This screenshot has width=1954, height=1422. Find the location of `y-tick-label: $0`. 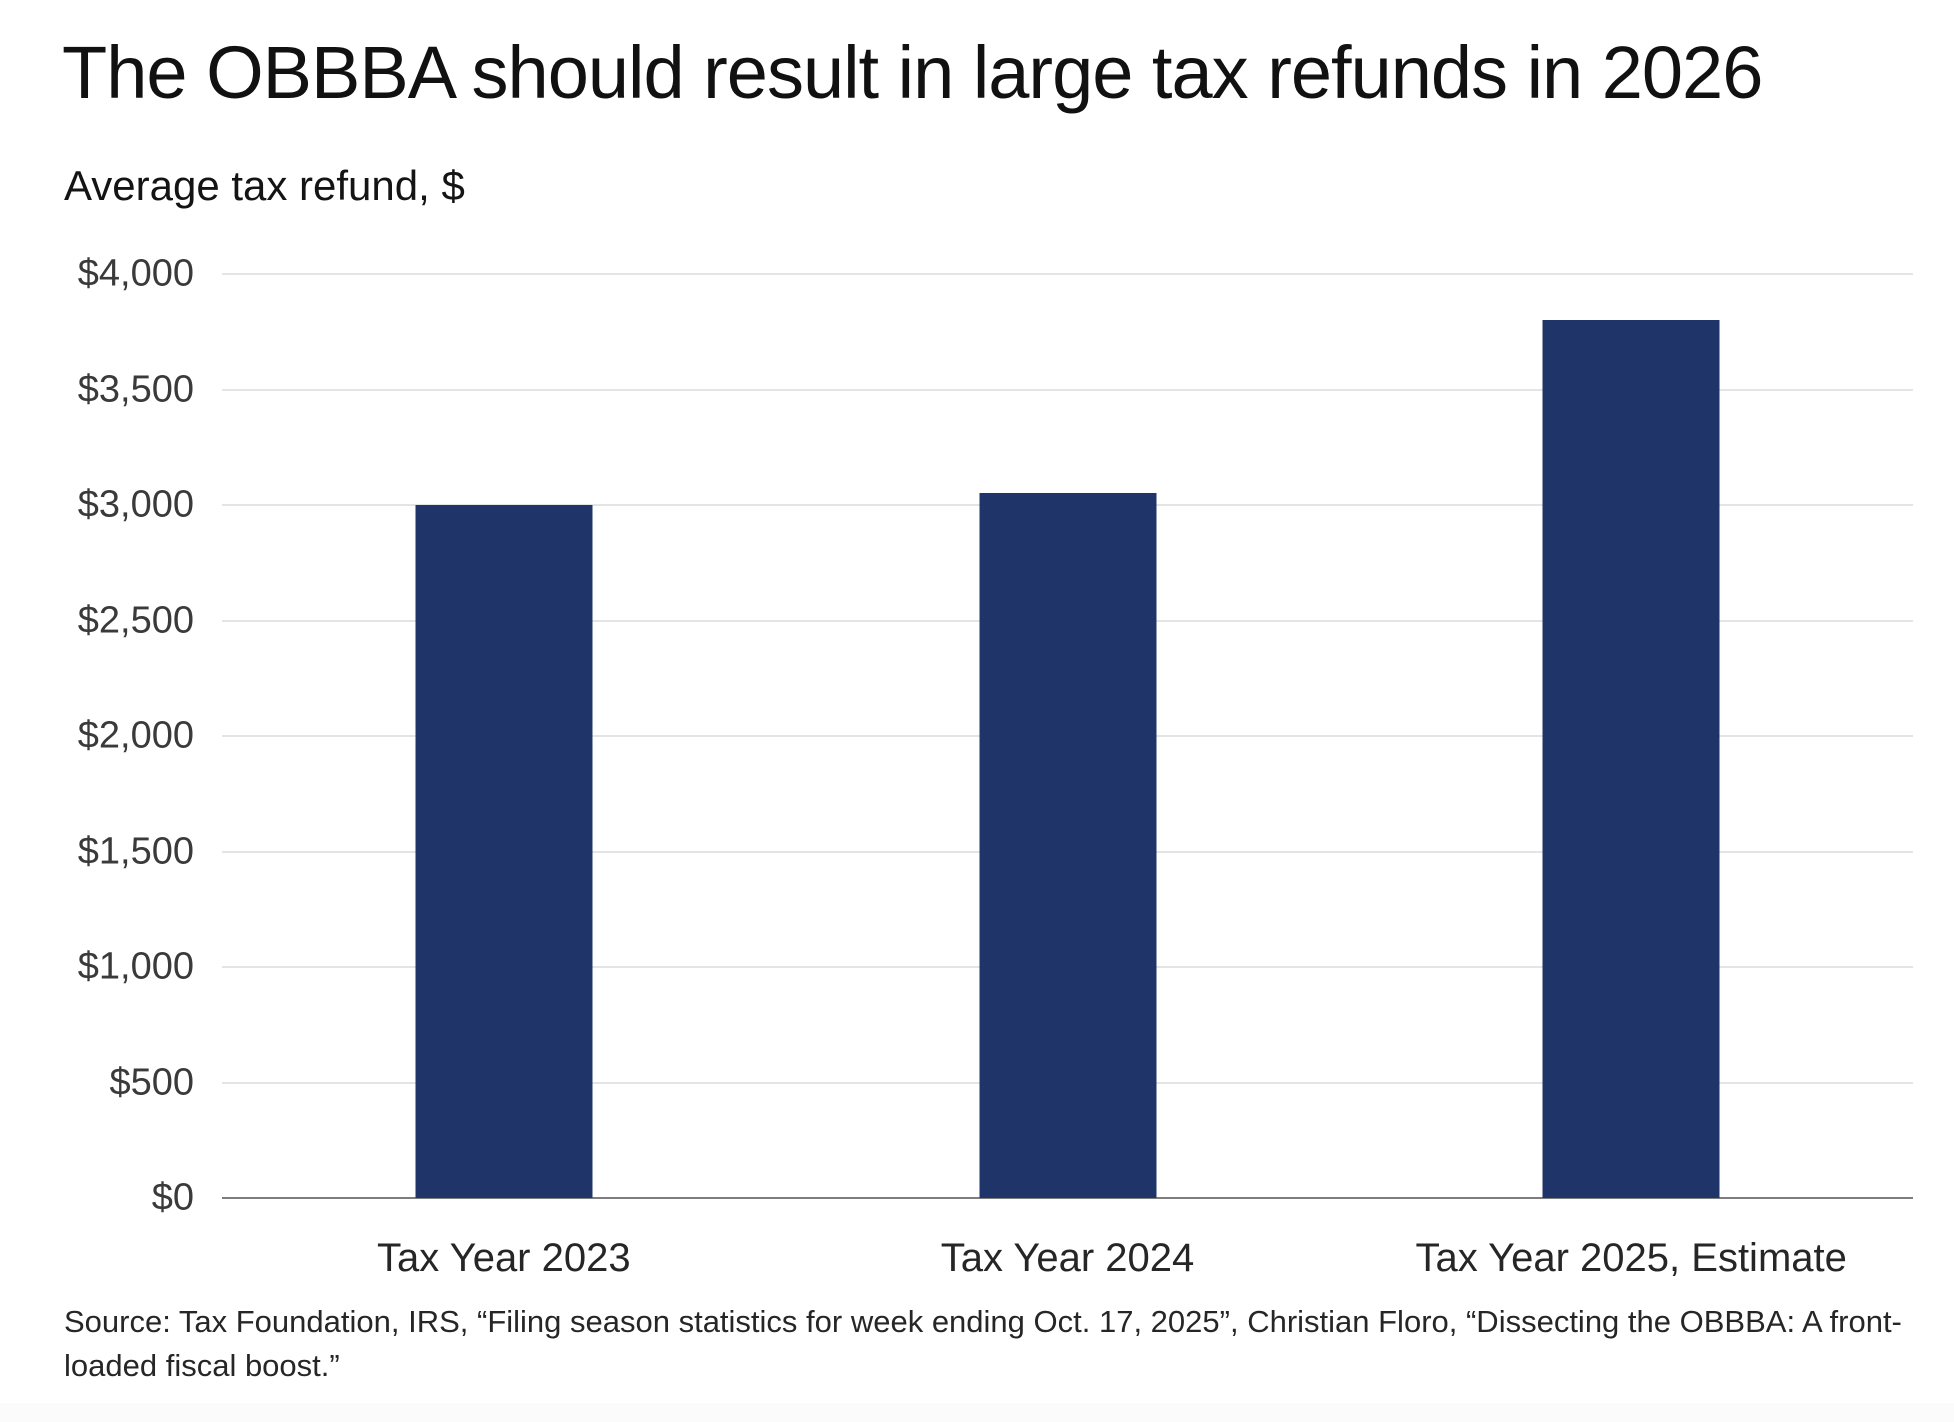

y-tick-label: $0 is located at coordinates (172, 1197).